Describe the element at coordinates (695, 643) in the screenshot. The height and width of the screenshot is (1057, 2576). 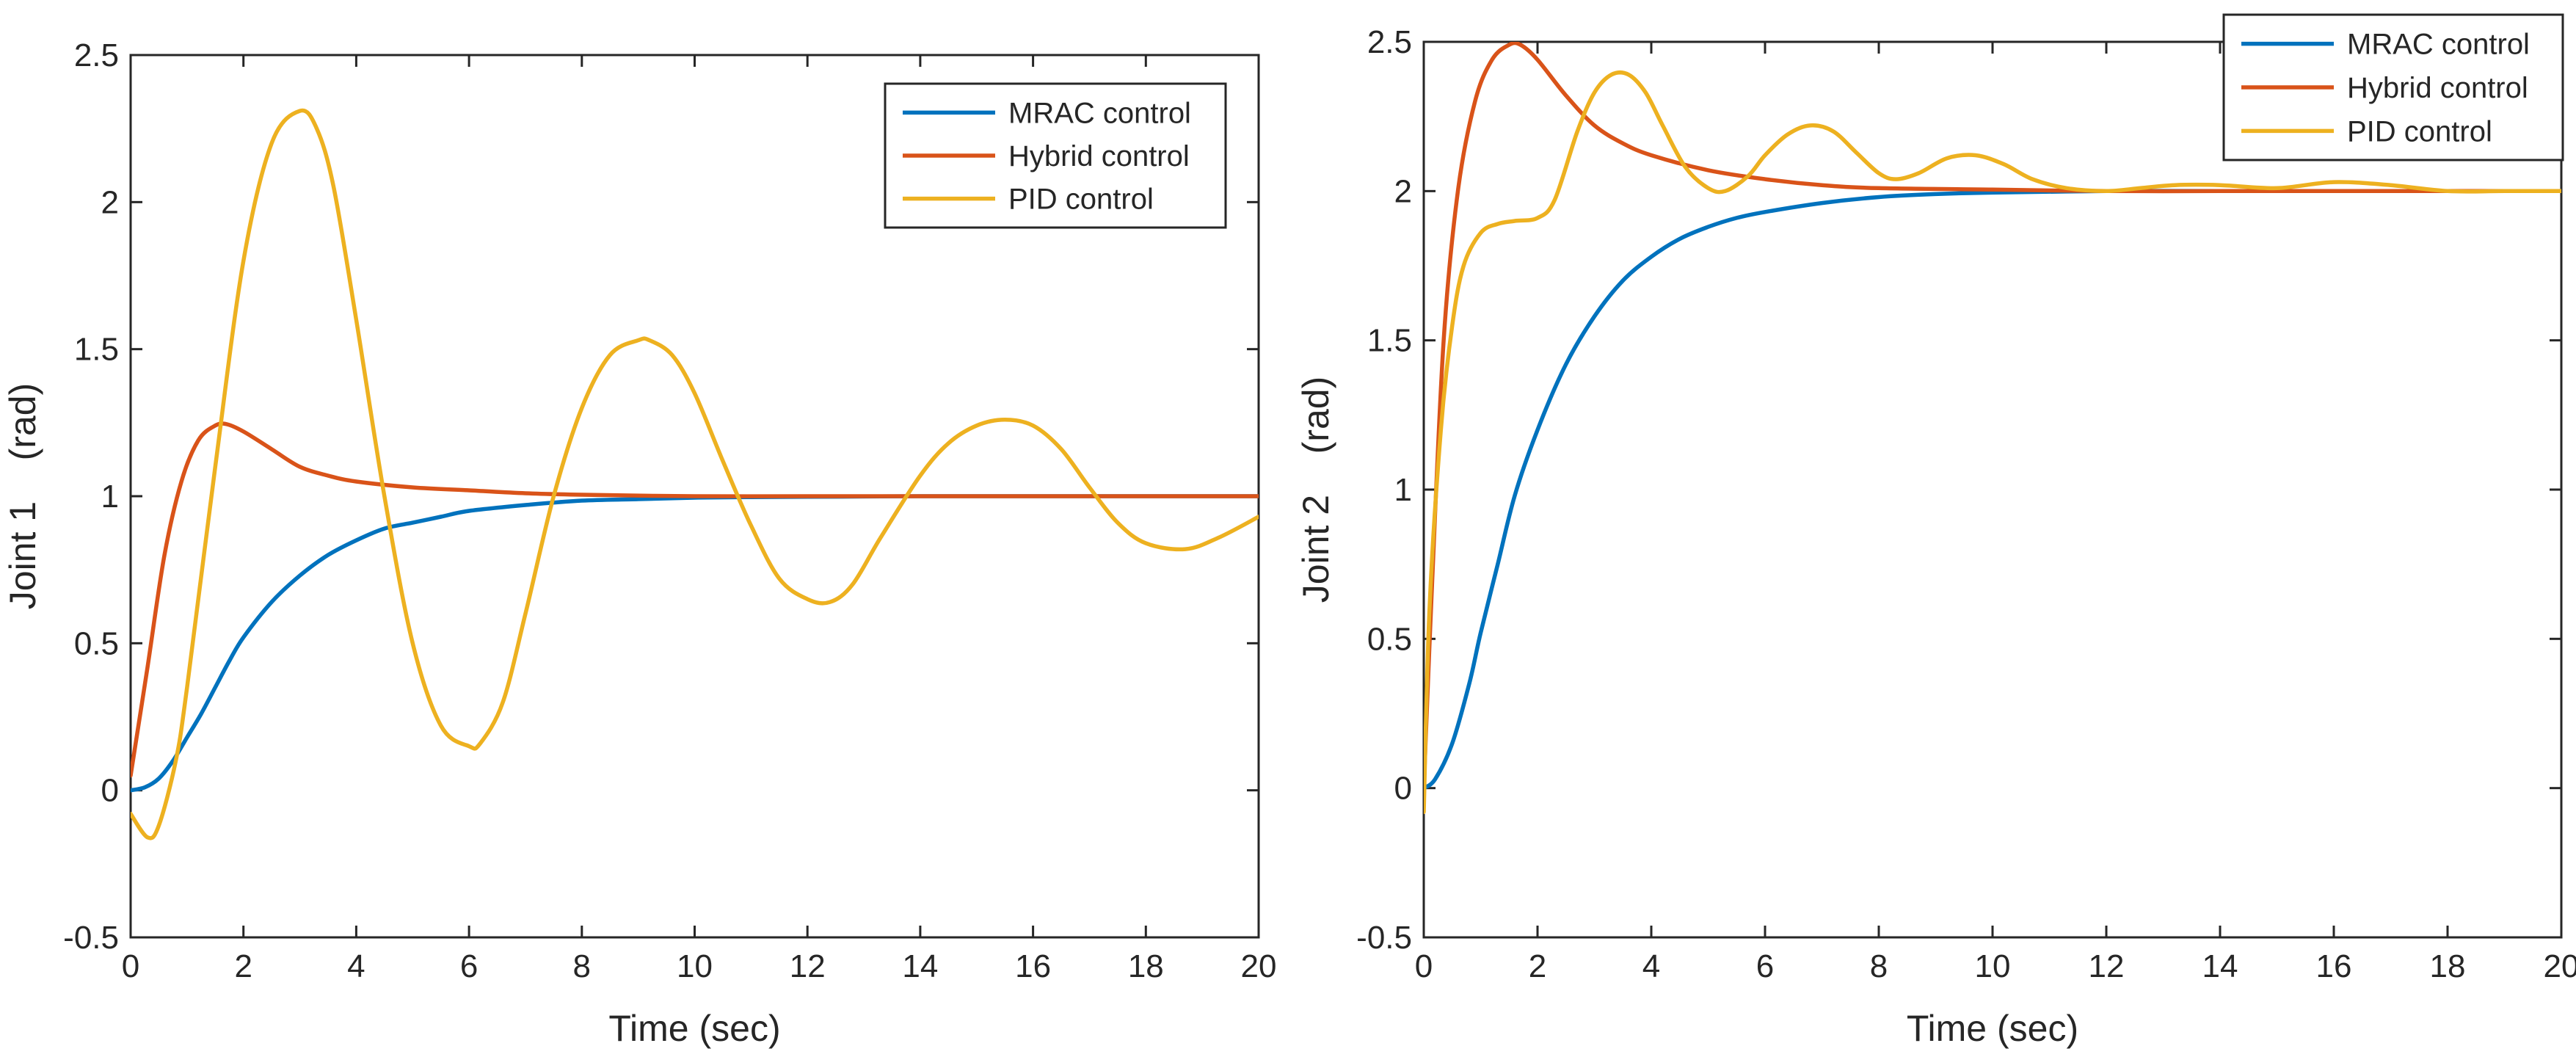
I see `series-line-mrac-control` at that location.